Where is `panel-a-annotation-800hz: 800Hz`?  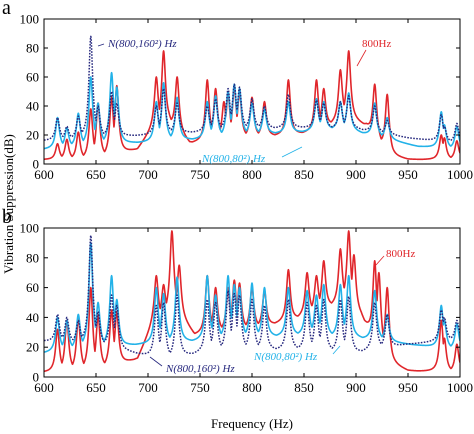 panel-a-annotation-800hz: 800Hz is located at coordinates (376, 44).